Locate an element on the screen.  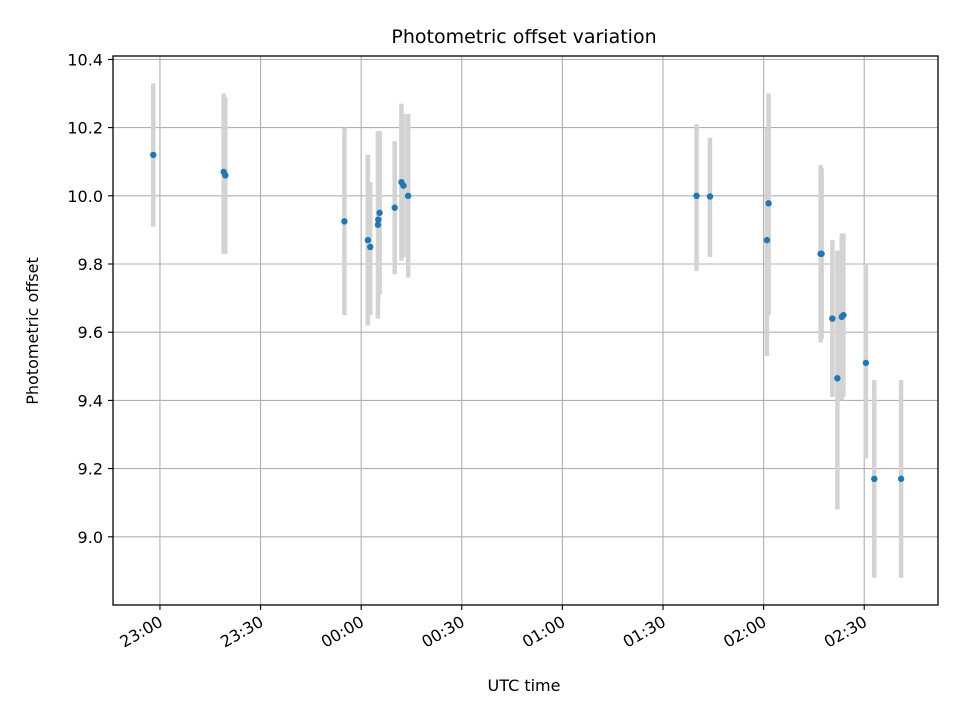
y-axis-ticks: 9.0 9.2 9.4 9.6 9.8 10.0 10.2 10.4 is located at coordinates (90, 298).